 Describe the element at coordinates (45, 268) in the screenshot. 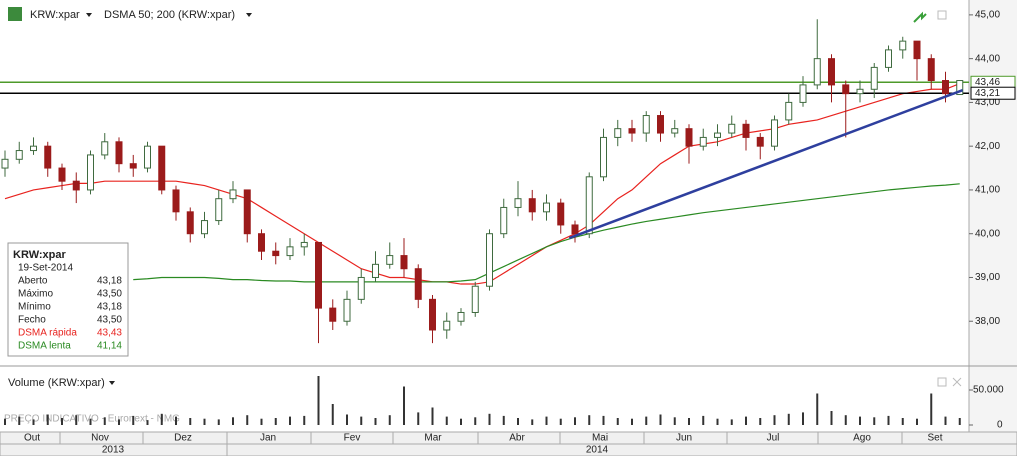

I see `info-date: 19-Set-2014` at that location.